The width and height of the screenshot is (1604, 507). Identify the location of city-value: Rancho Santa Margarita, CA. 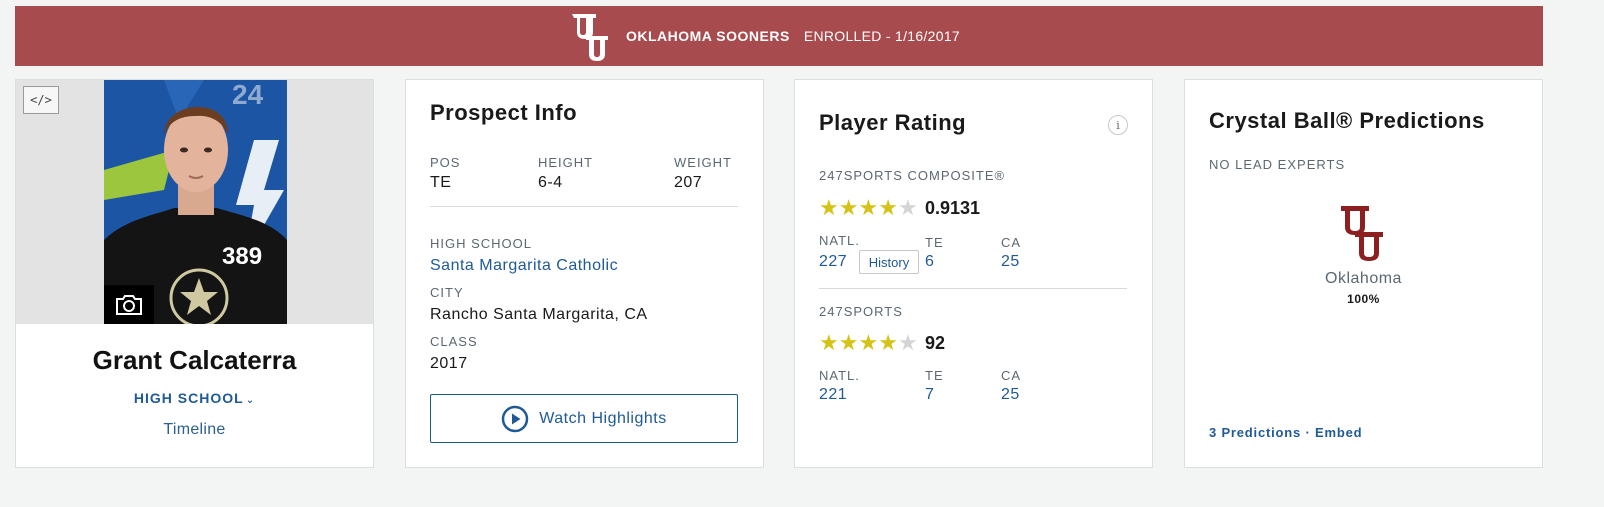
(539, 314).